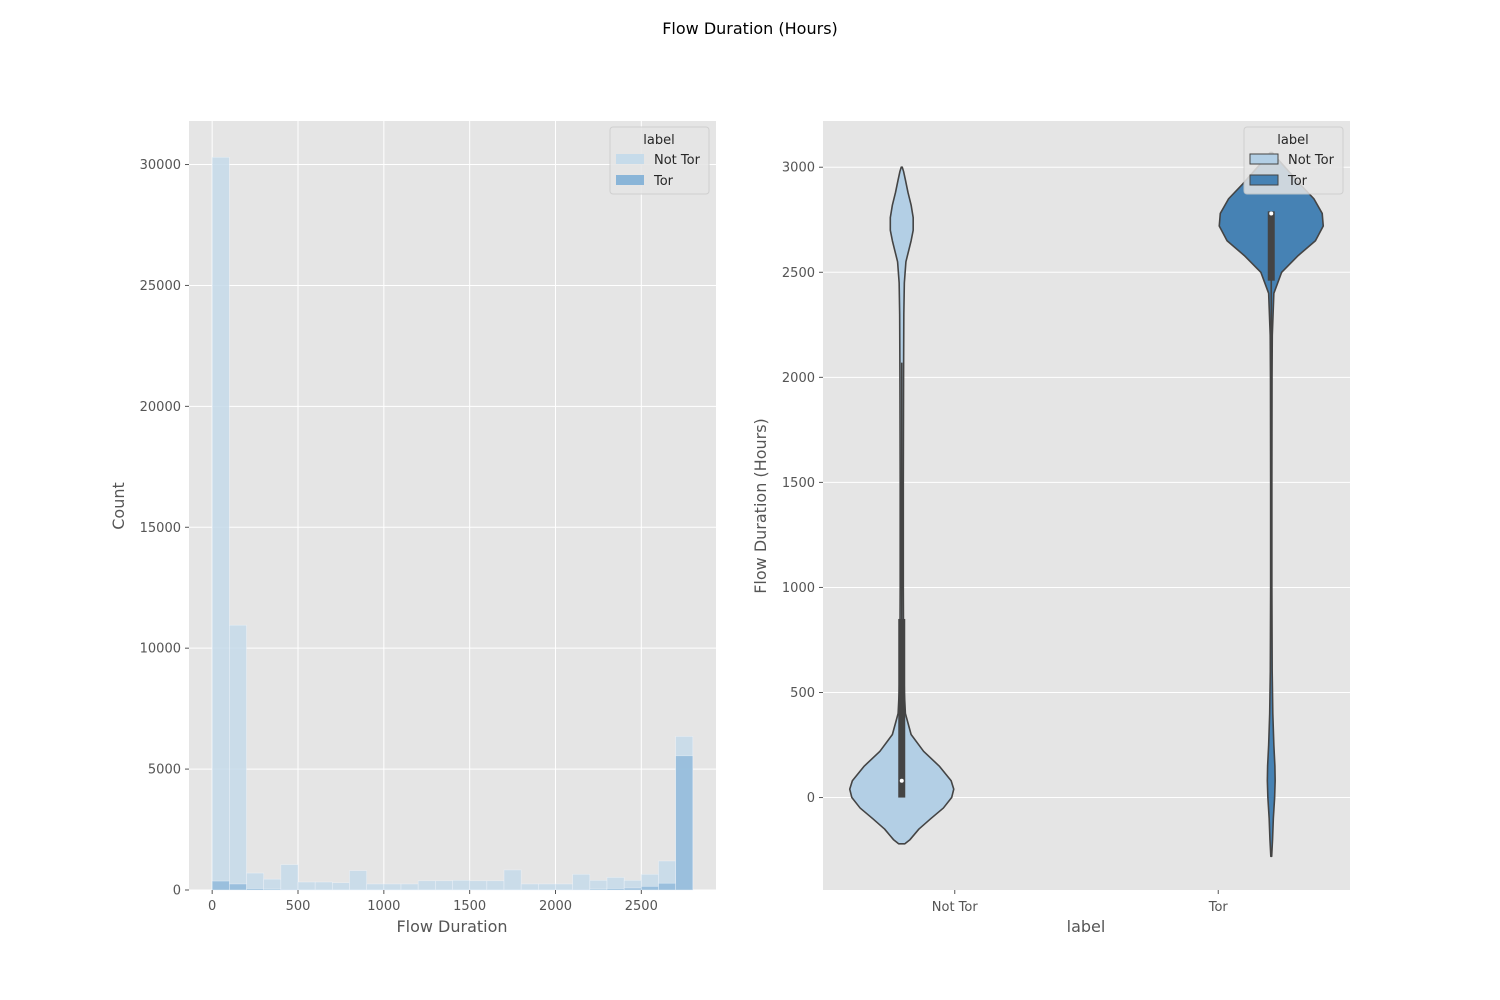 Image resolution: width=1500 pixels, height=1000 pixels. Describe the element at coordinates (1080, 902) in the screenshot. I see `violin-x-ticks: Not Tor Tor` at that location.